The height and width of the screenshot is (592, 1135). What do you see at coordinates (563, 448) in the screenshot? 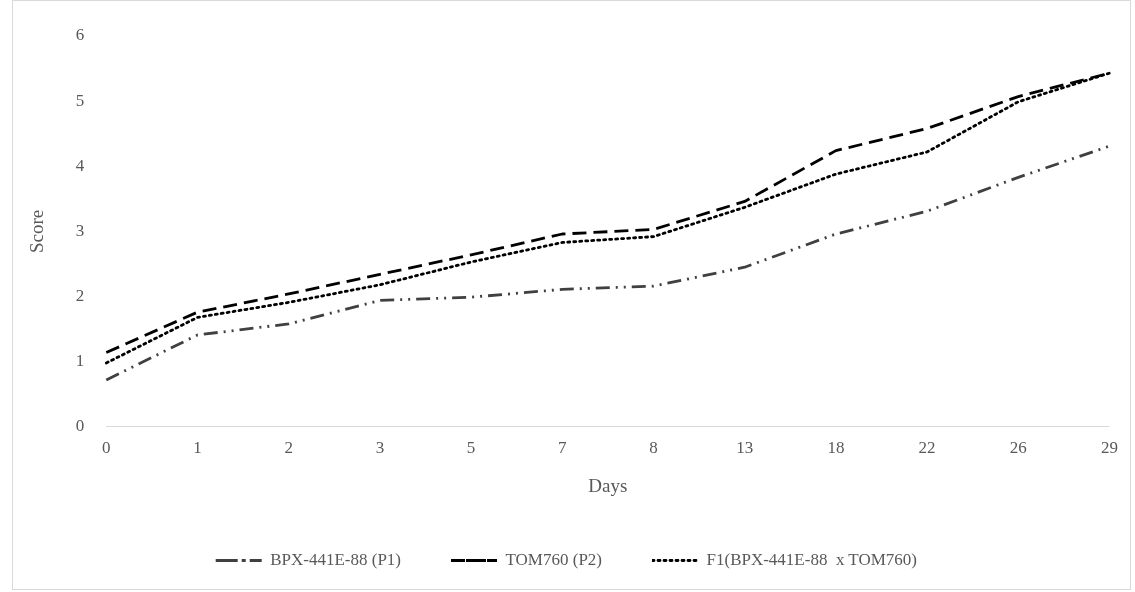
I see `x-tick-label: 7` at bounding box center [563, 448].